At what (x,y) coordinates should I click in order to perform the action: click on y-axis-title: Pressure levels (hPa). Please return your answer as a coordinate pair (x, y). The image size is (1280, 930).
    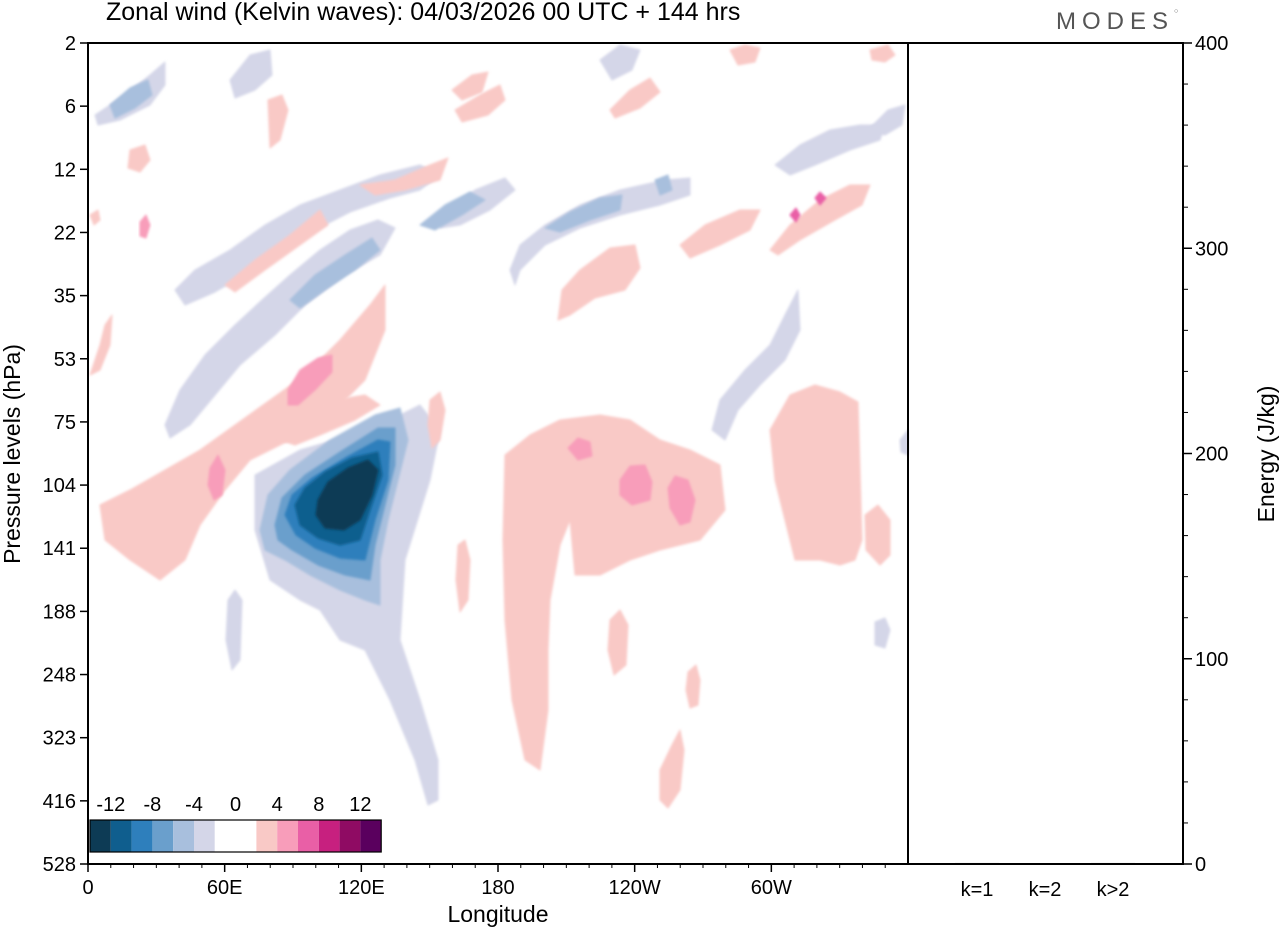
    Looking at the image, I should click on (12, 454).